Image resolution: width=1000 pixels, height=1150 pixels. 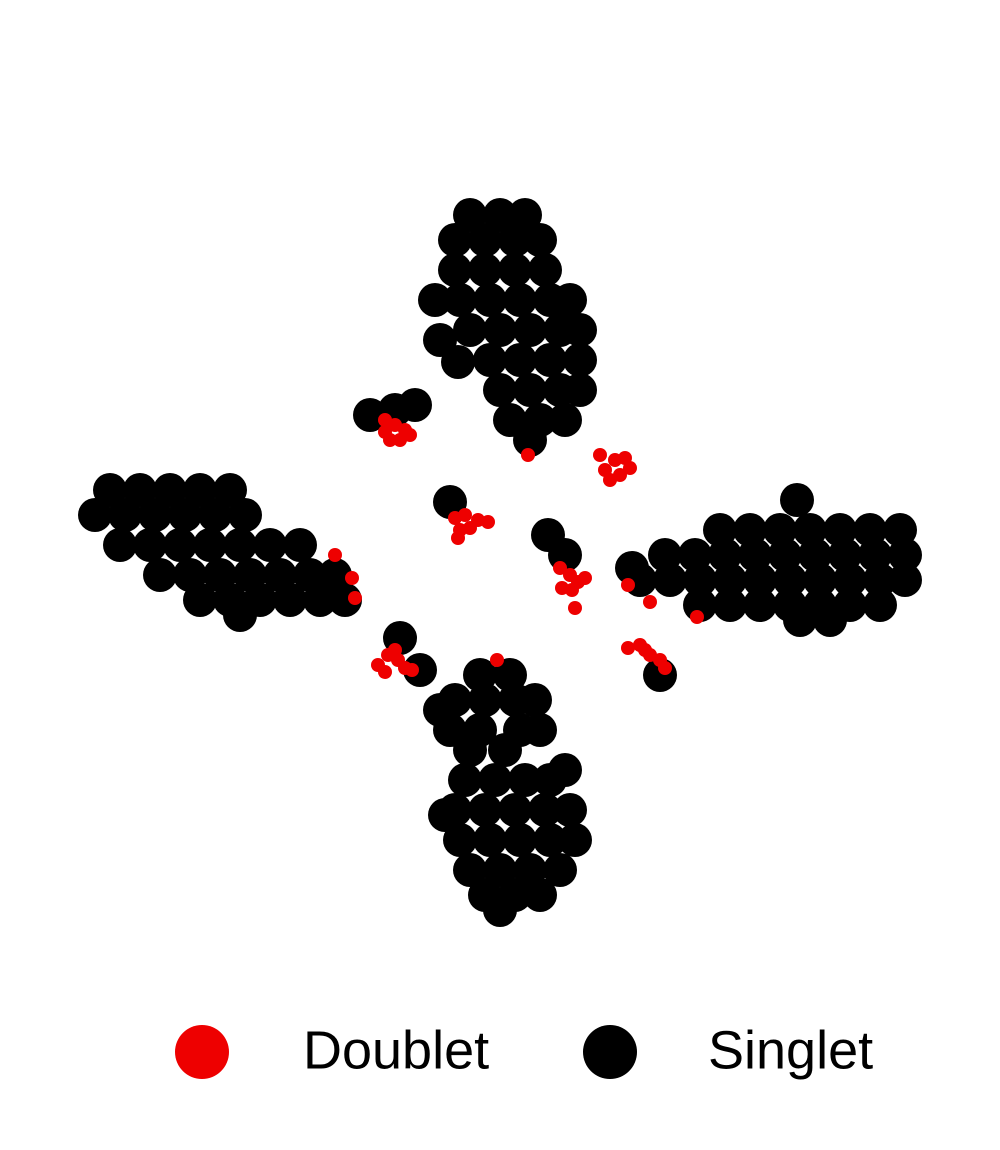 What do you see at coordinates (396, 1050) in the screenshot?
I see `legend-label: Doublet` at bounding box center [396, 1050].